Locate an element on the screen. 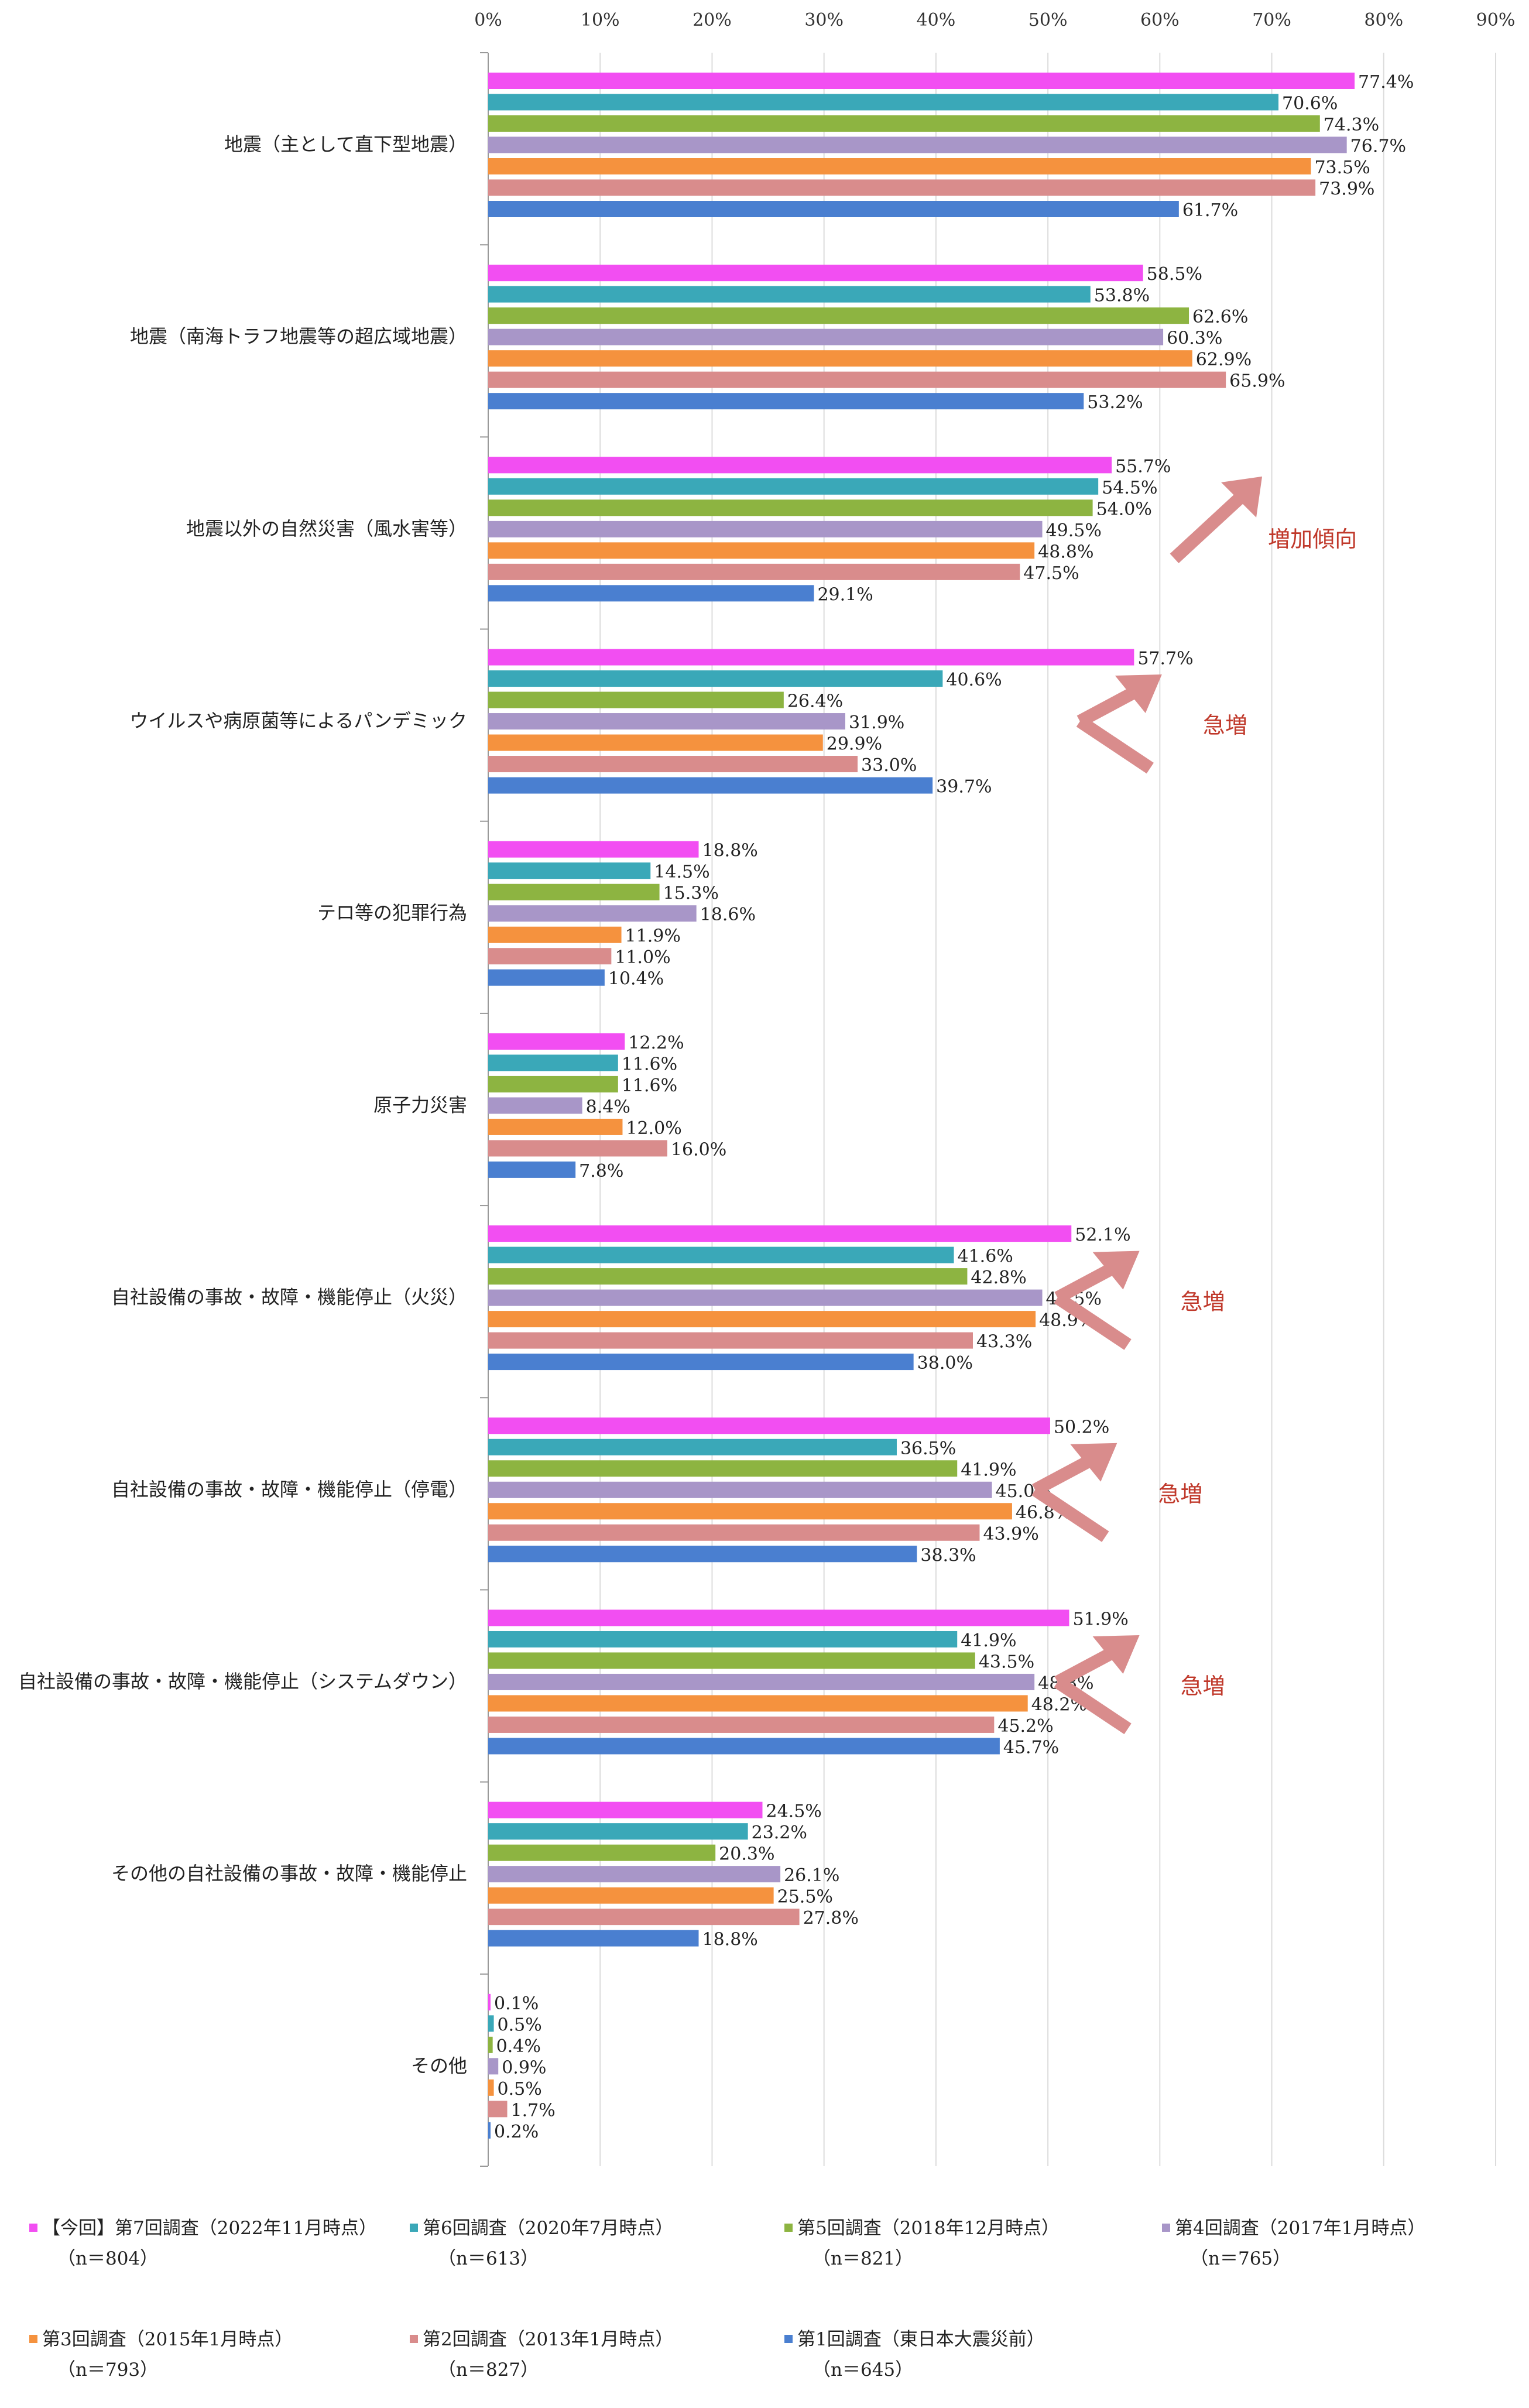 This screenshot has width=1529, height=2408. data-label: 12.0% is located at coordinates (654, 1128).